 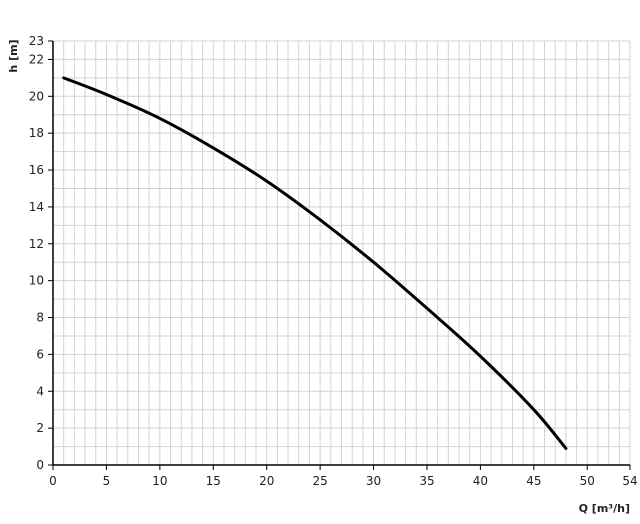 I want to click on y-tick-label: 10, so click(x=36, y=281).